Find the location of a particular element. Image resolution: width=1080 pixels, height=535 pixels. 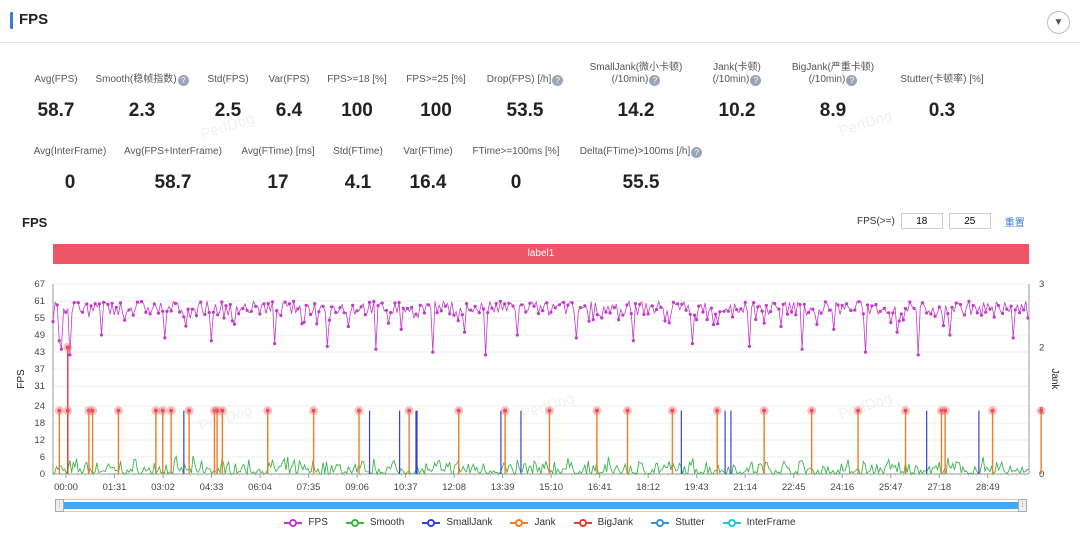

collapse-button: ▼ is located at coordinates (1058, 22).